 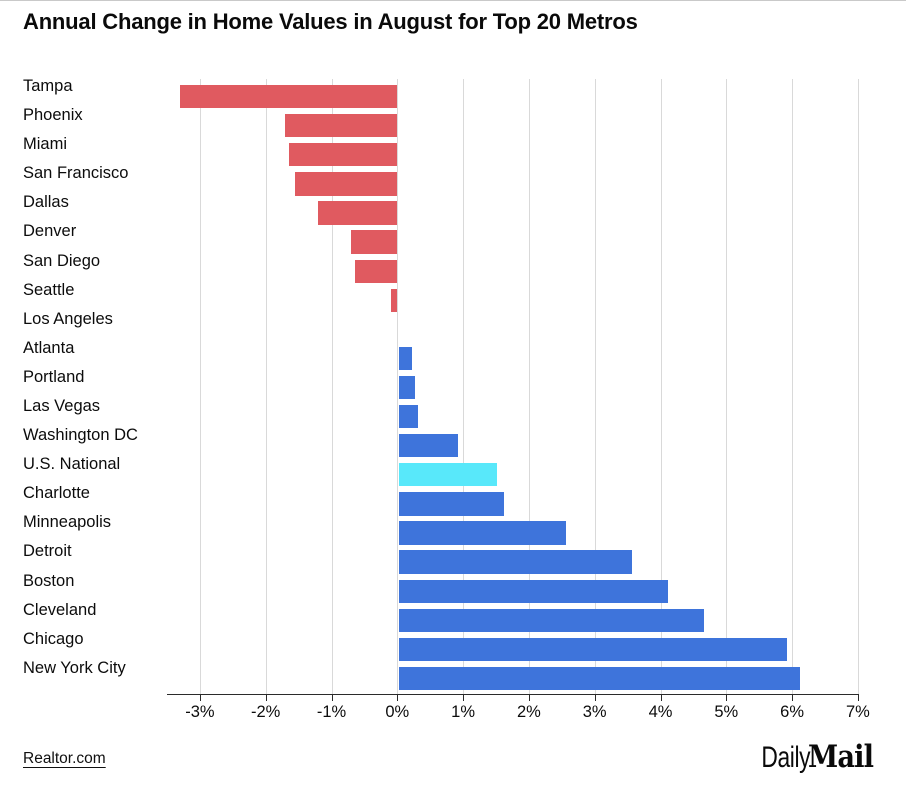 What do you see at coordinates (67, 522) in the screenshot?
I see `category-label: Minneapolis` at bounding box center [67, 522].